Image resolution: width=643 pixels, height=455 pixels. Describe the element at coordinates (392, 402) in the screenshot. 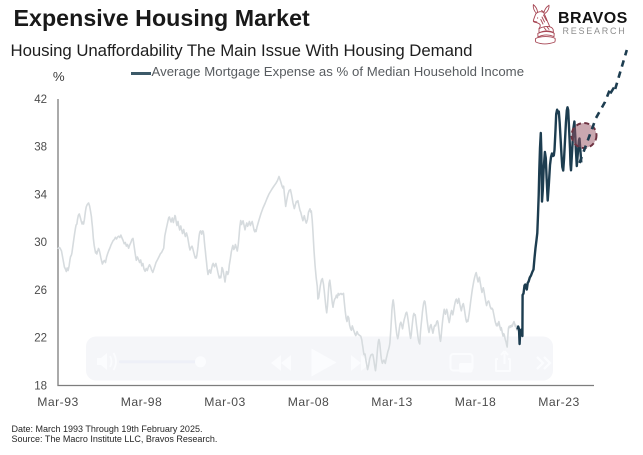

I see `svg-text: Mar-13` at that location.